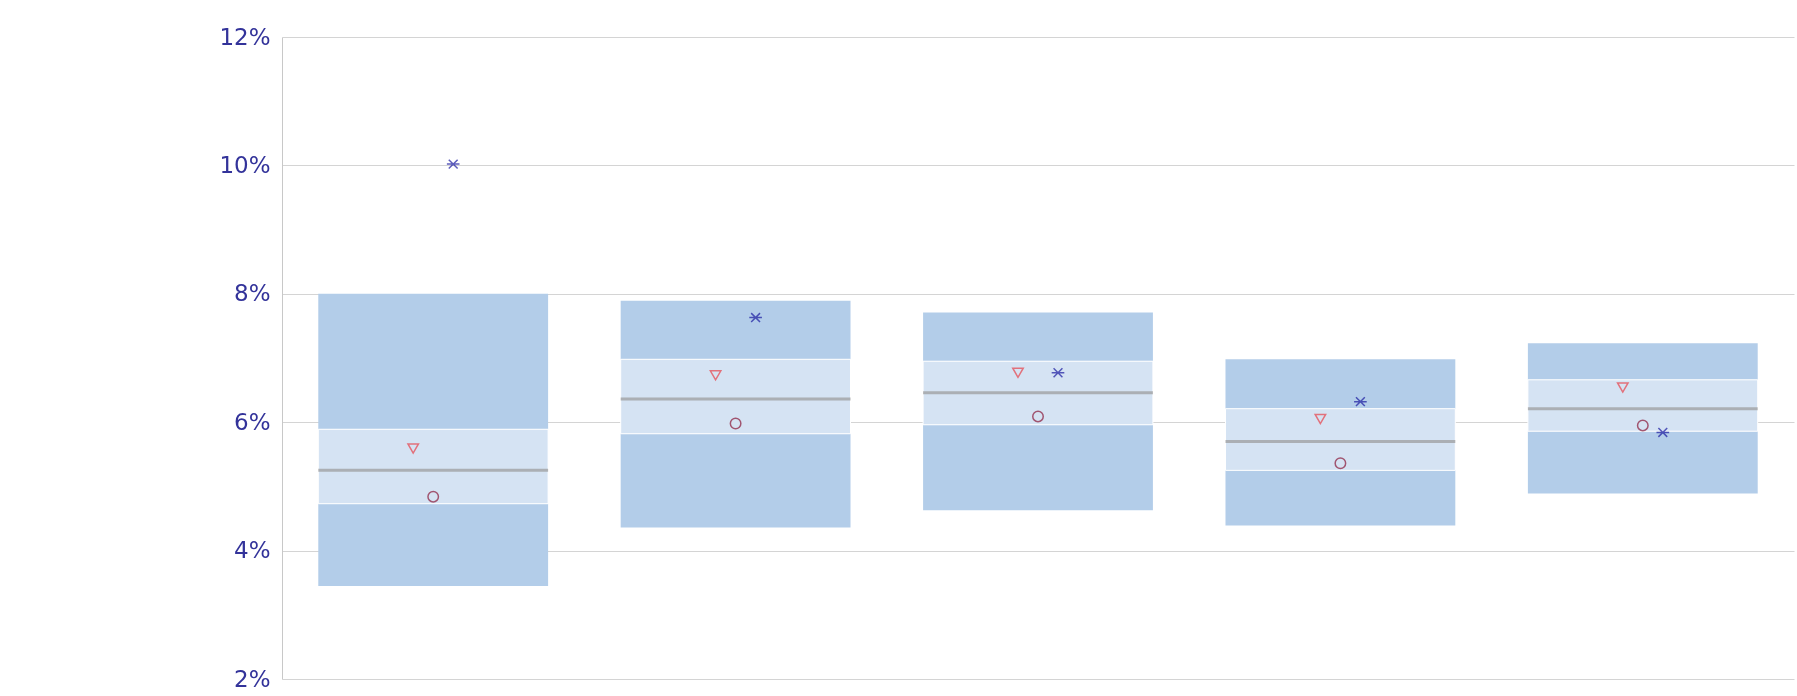 Image resolution: width=1797 pixels, height=696 pixels. What do you see at coordinates (252, 678) in the screenshot?
I see `y-tick-label: 2%` at bounding box center [252, 678].